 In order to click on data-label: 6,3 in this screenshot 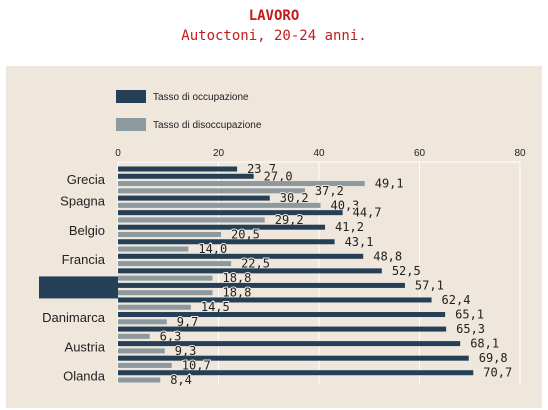, I will do `click(171, 336)`.